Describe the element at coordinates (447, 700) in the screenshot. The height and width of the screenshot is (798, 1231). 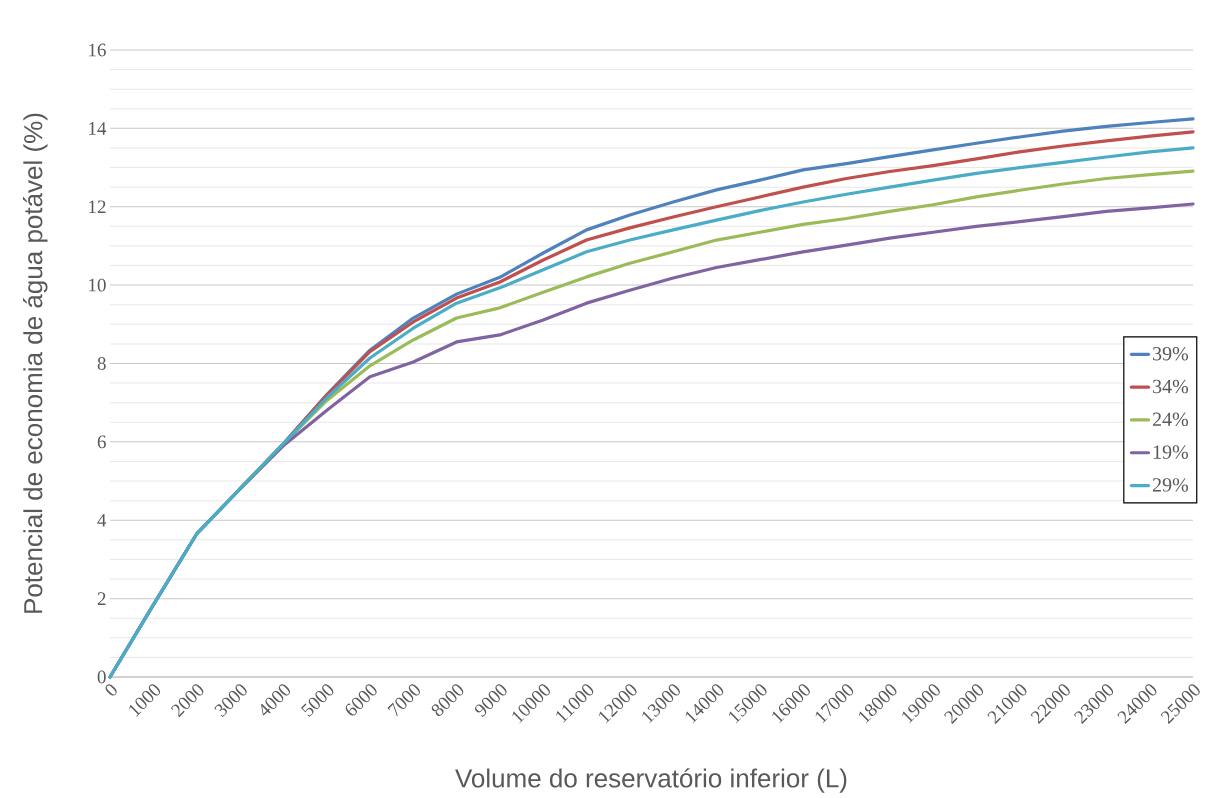
I see `x-tick-label: 8000` at that location.